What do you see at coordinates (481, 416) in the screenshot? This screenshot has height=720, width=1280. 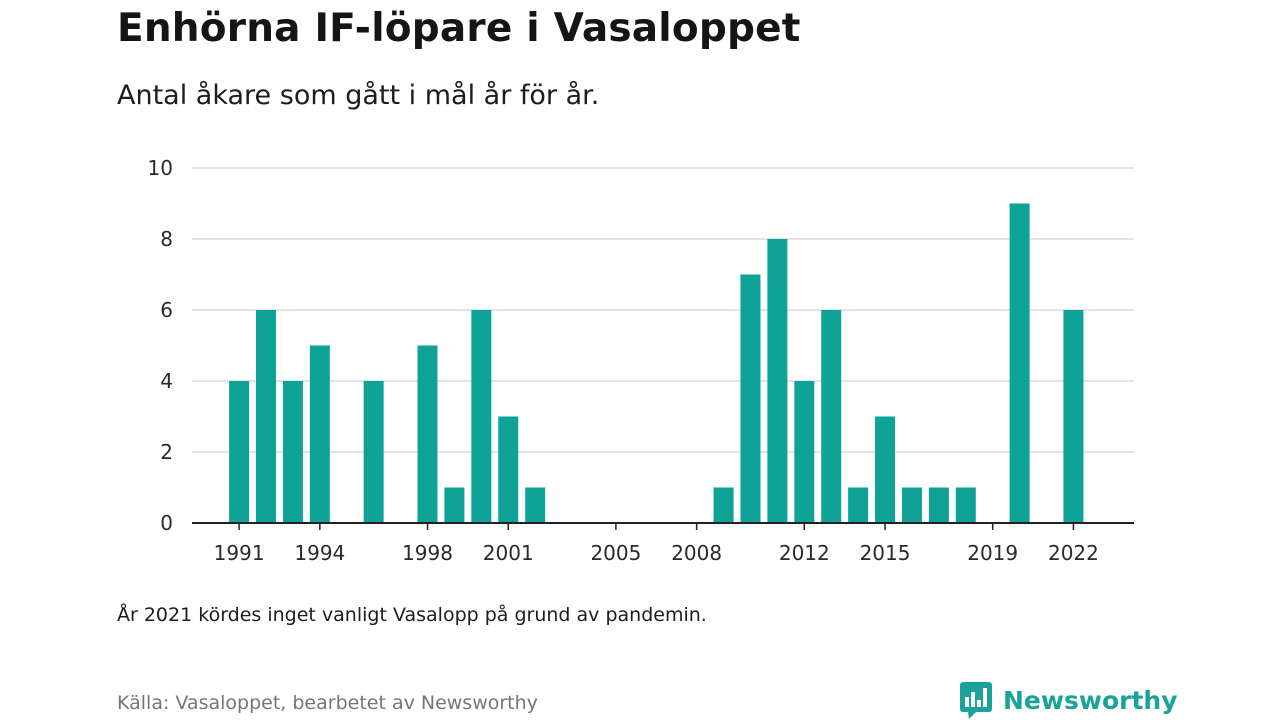 I see `bar-2000` at bounding box center [481, 416].